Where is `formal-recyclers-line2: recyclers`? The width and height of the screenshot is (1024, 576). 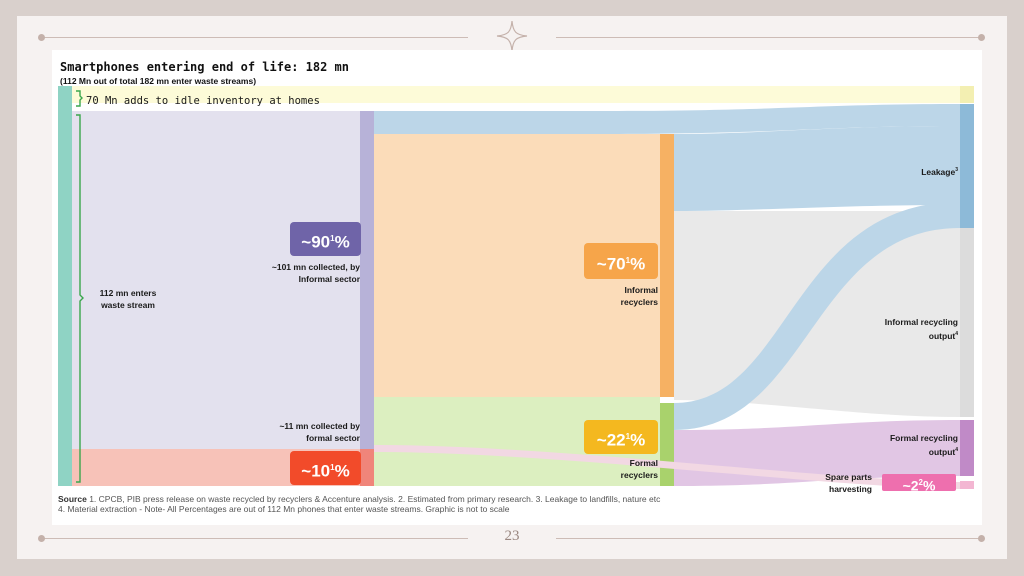 formal-recyclers-line2: recyclers is located at coordinates (639, 475).